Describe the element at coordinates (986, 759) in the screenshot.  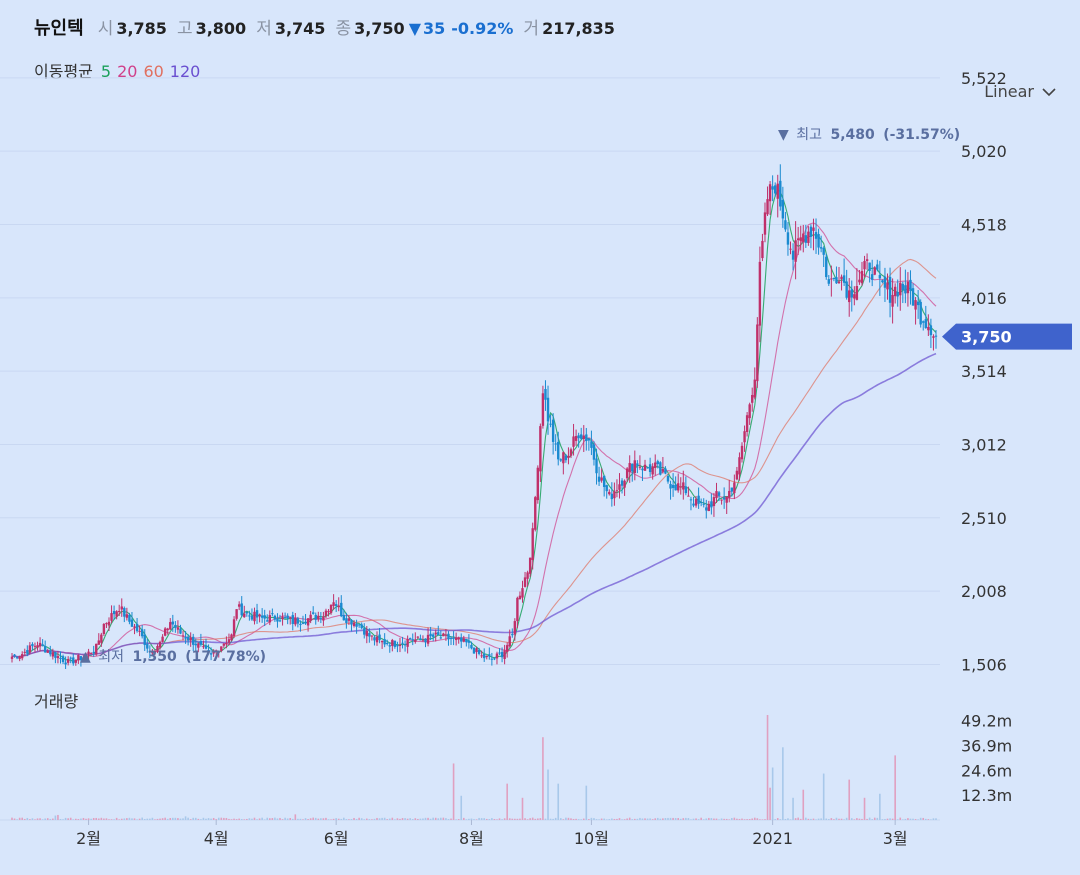
I see `volume-axis: 49.2m 36.9m 24.6m 12.3m` at that location.